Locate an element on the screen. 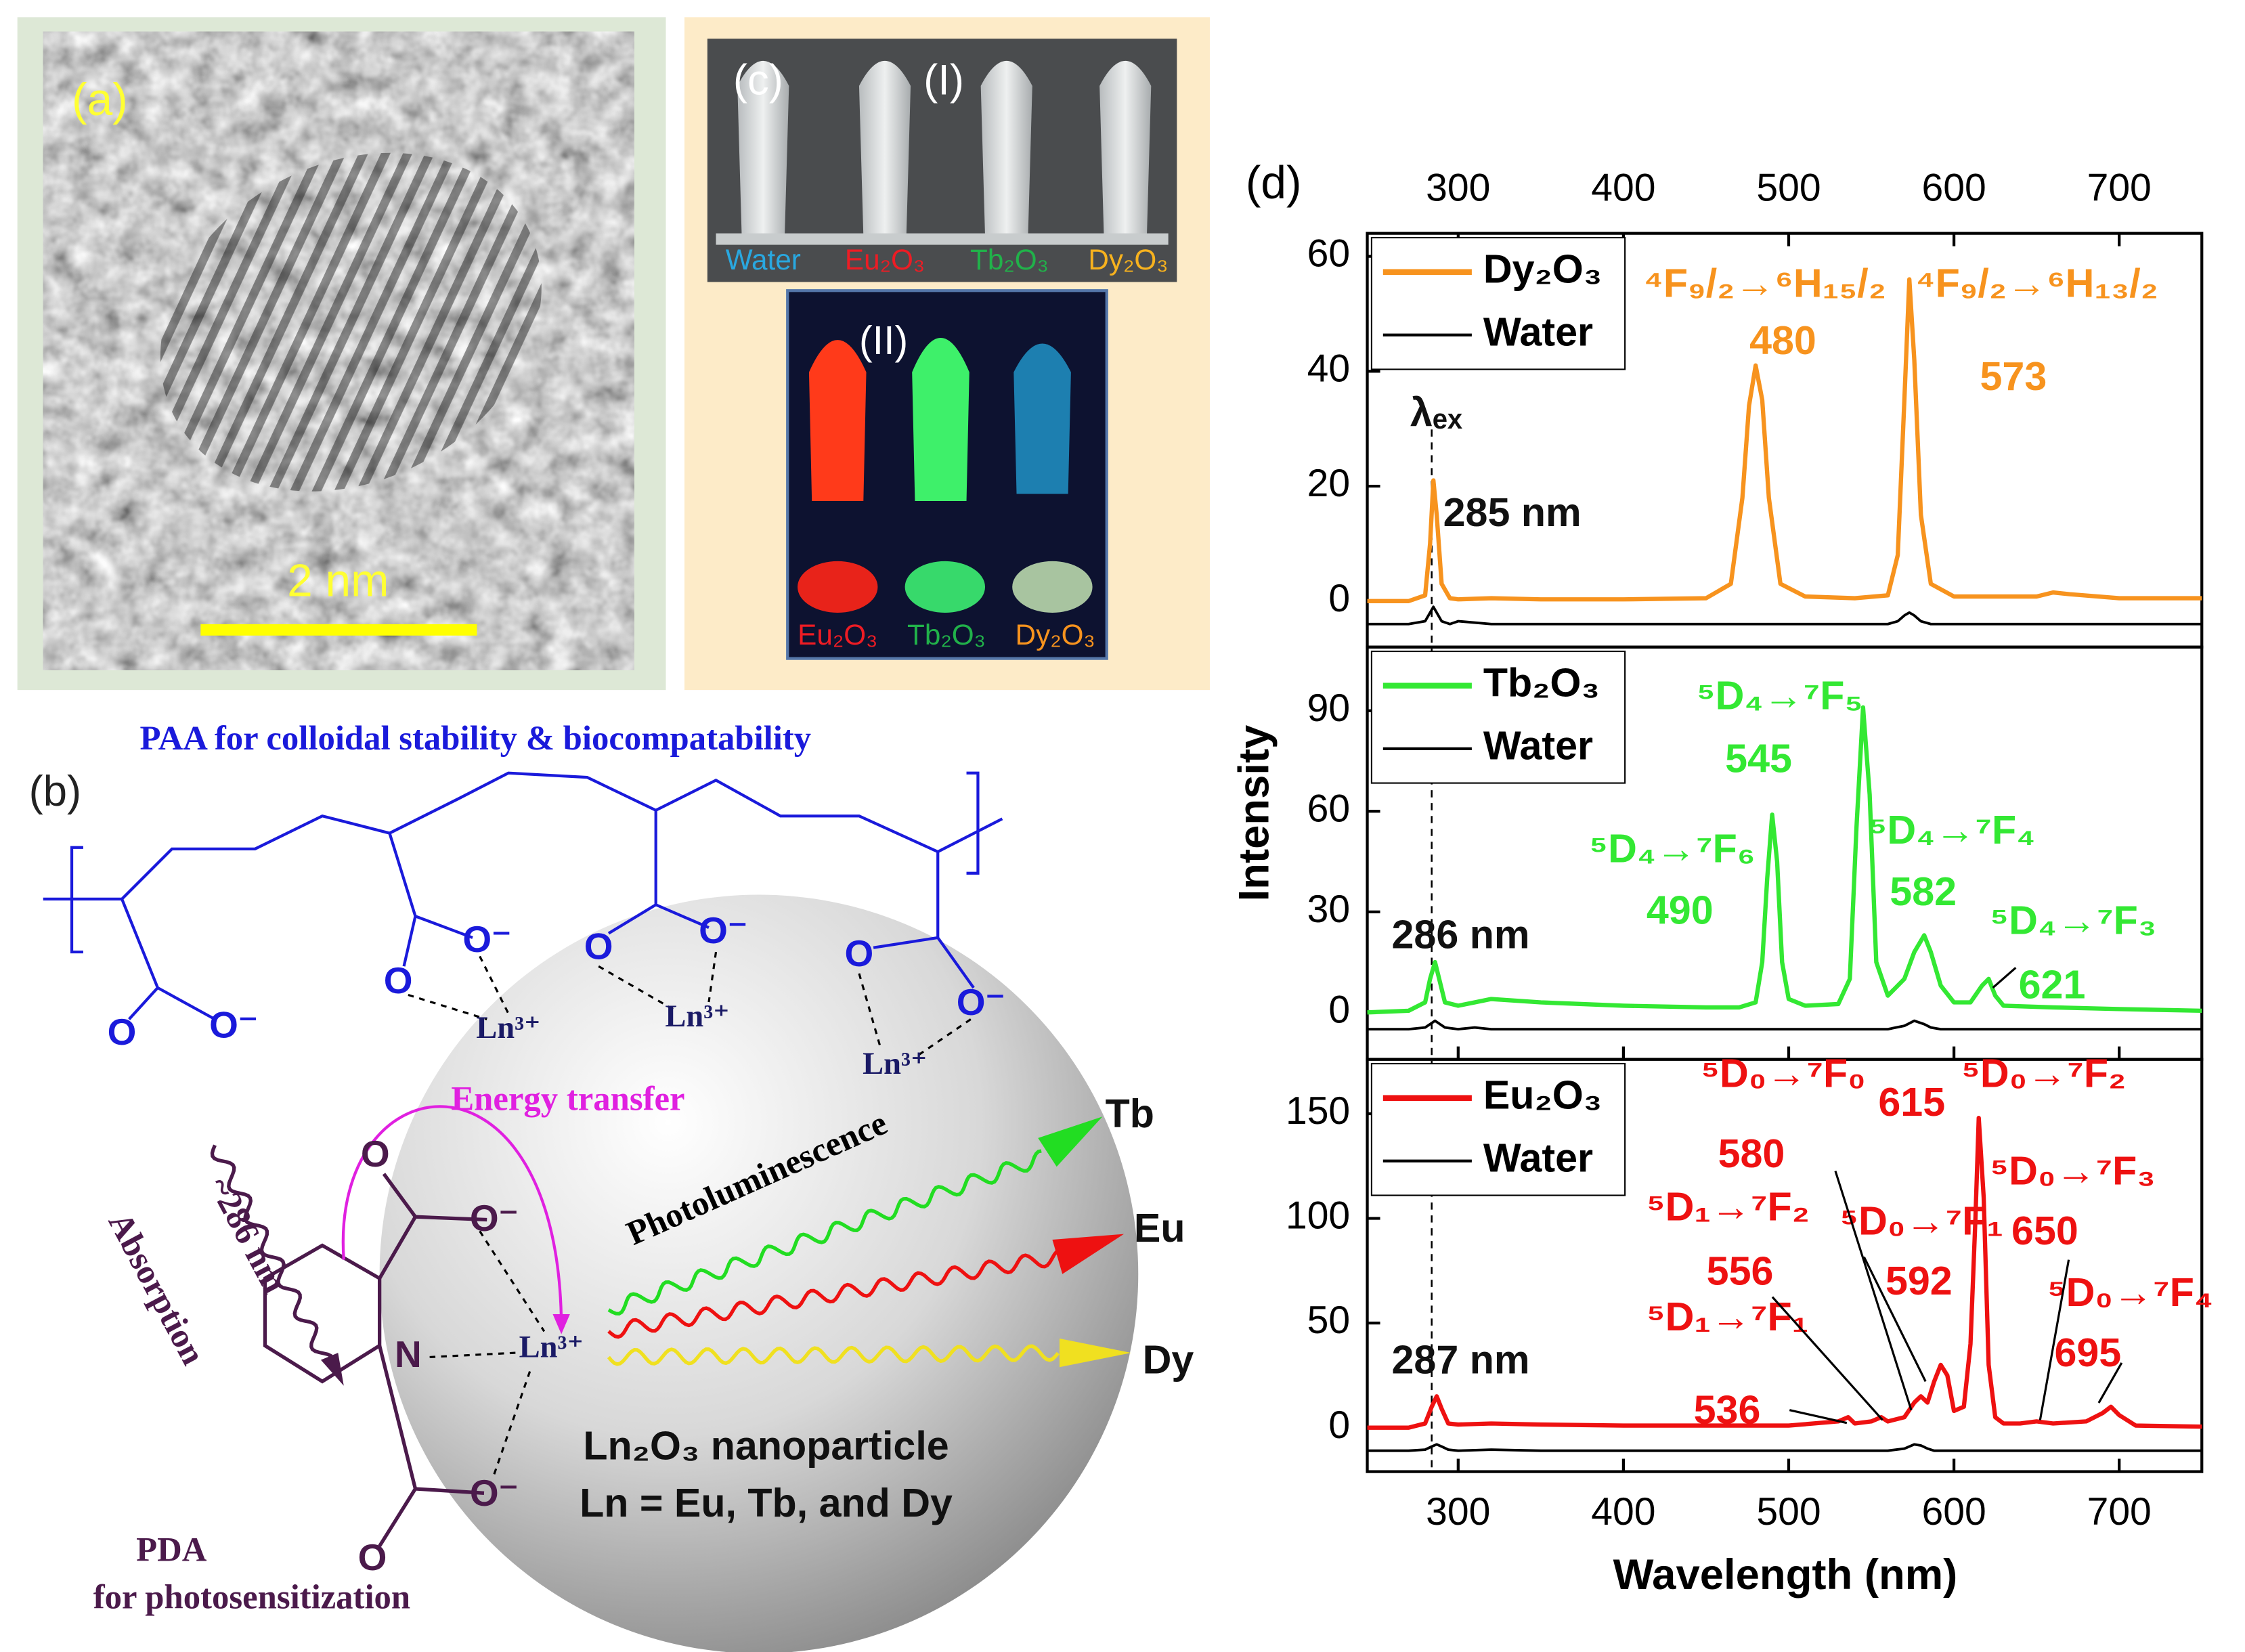  energy-transfer-label: Energy transfer is located at coordinates (567, 1099).